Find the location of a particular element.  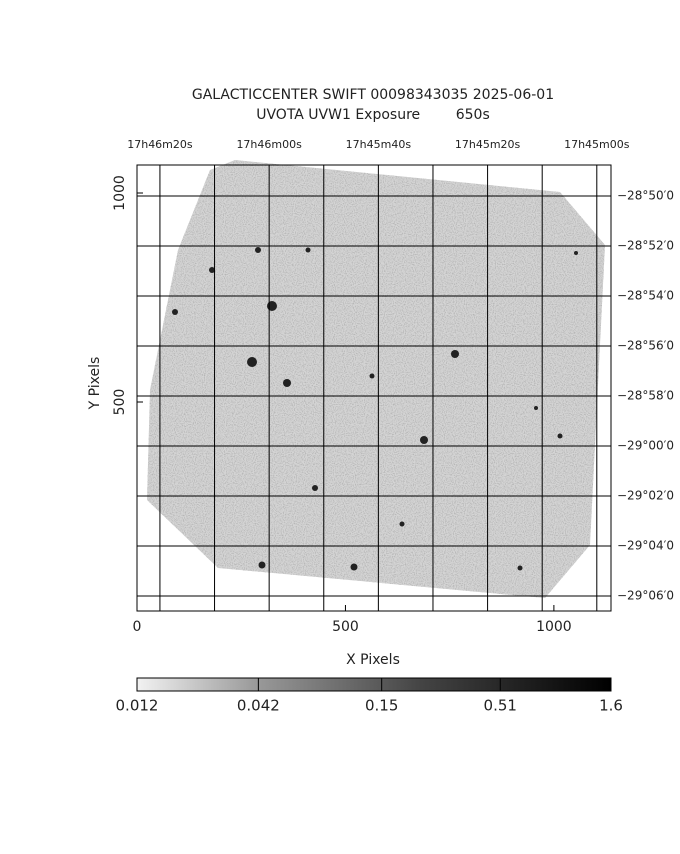

ra-tick-label: 17h45m40s is located at coordinates (379, 144).